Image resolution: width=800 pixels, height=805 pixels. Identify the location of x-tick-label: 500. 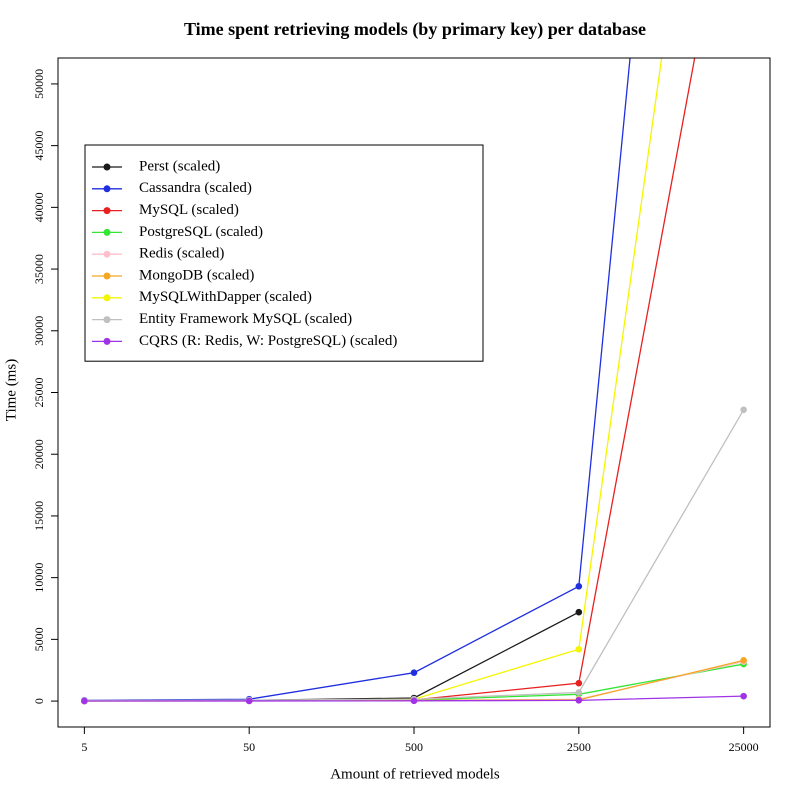
(414, 747).